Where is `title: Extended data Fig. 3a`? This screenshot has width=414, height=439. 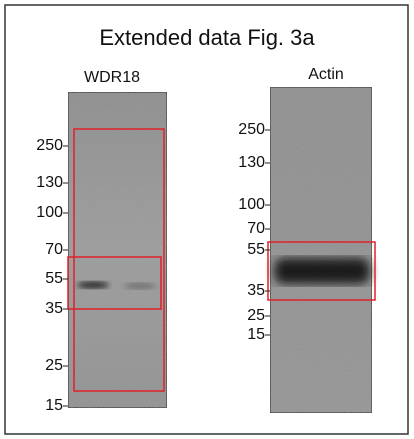 title: Extended data Fig. 3a is located at coordinates (207, 37).